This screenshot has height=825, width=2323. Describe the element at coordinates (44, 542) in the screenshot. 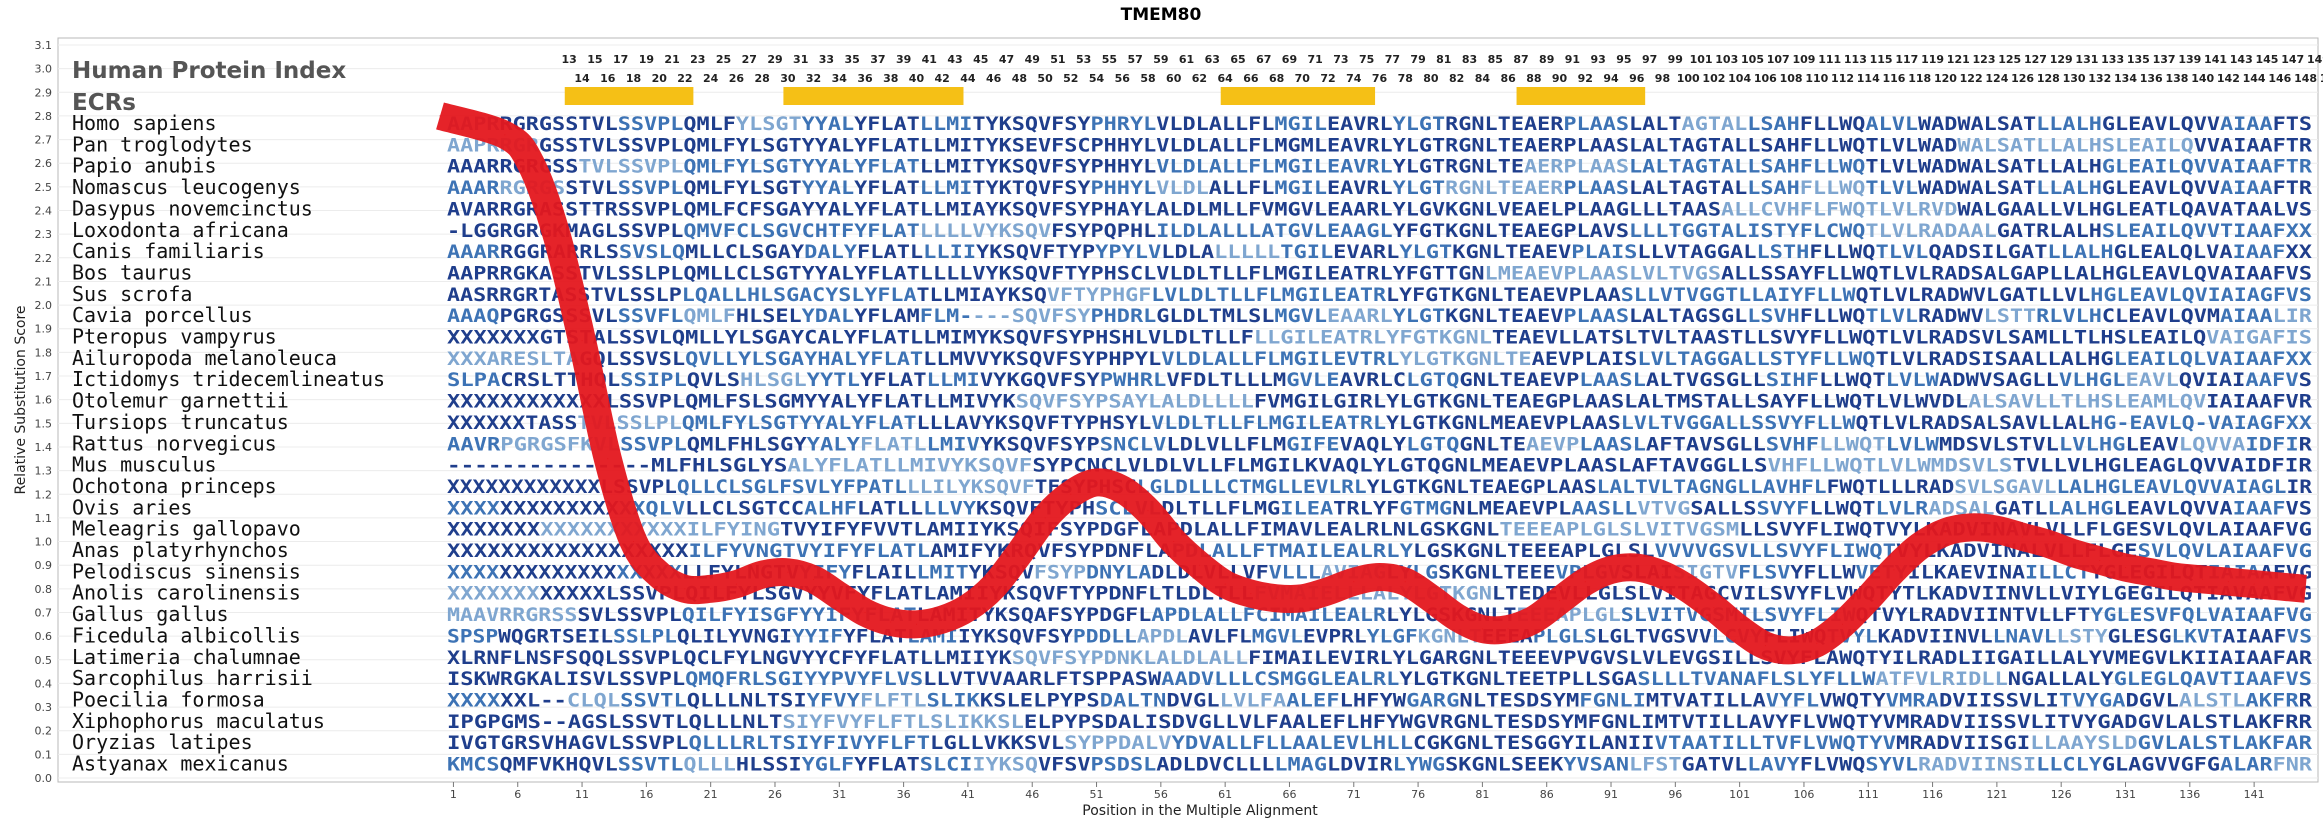

I see `y-tick-label: 1.0` at that location.